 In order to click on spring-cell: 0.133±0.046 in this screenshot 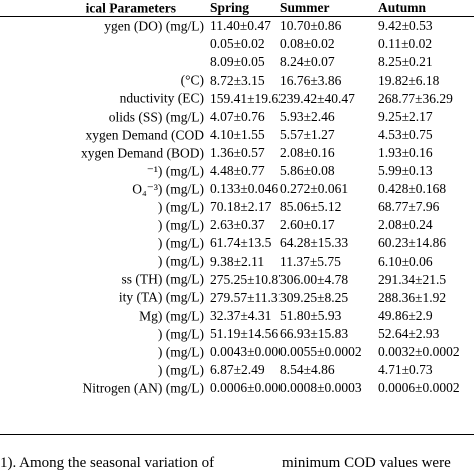, I will do `click(244, 189)`.